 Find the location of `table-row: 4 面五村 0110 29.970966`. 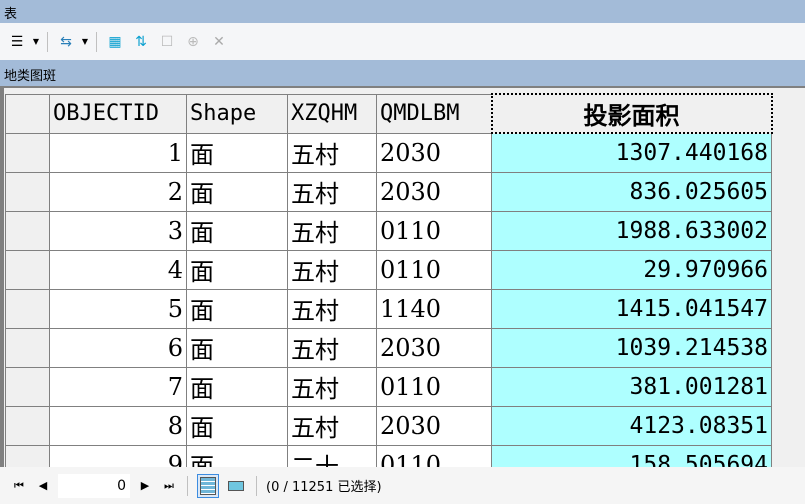

table-row: 4 面五村 0110 29.970966 is located at coordinates (388, 269).